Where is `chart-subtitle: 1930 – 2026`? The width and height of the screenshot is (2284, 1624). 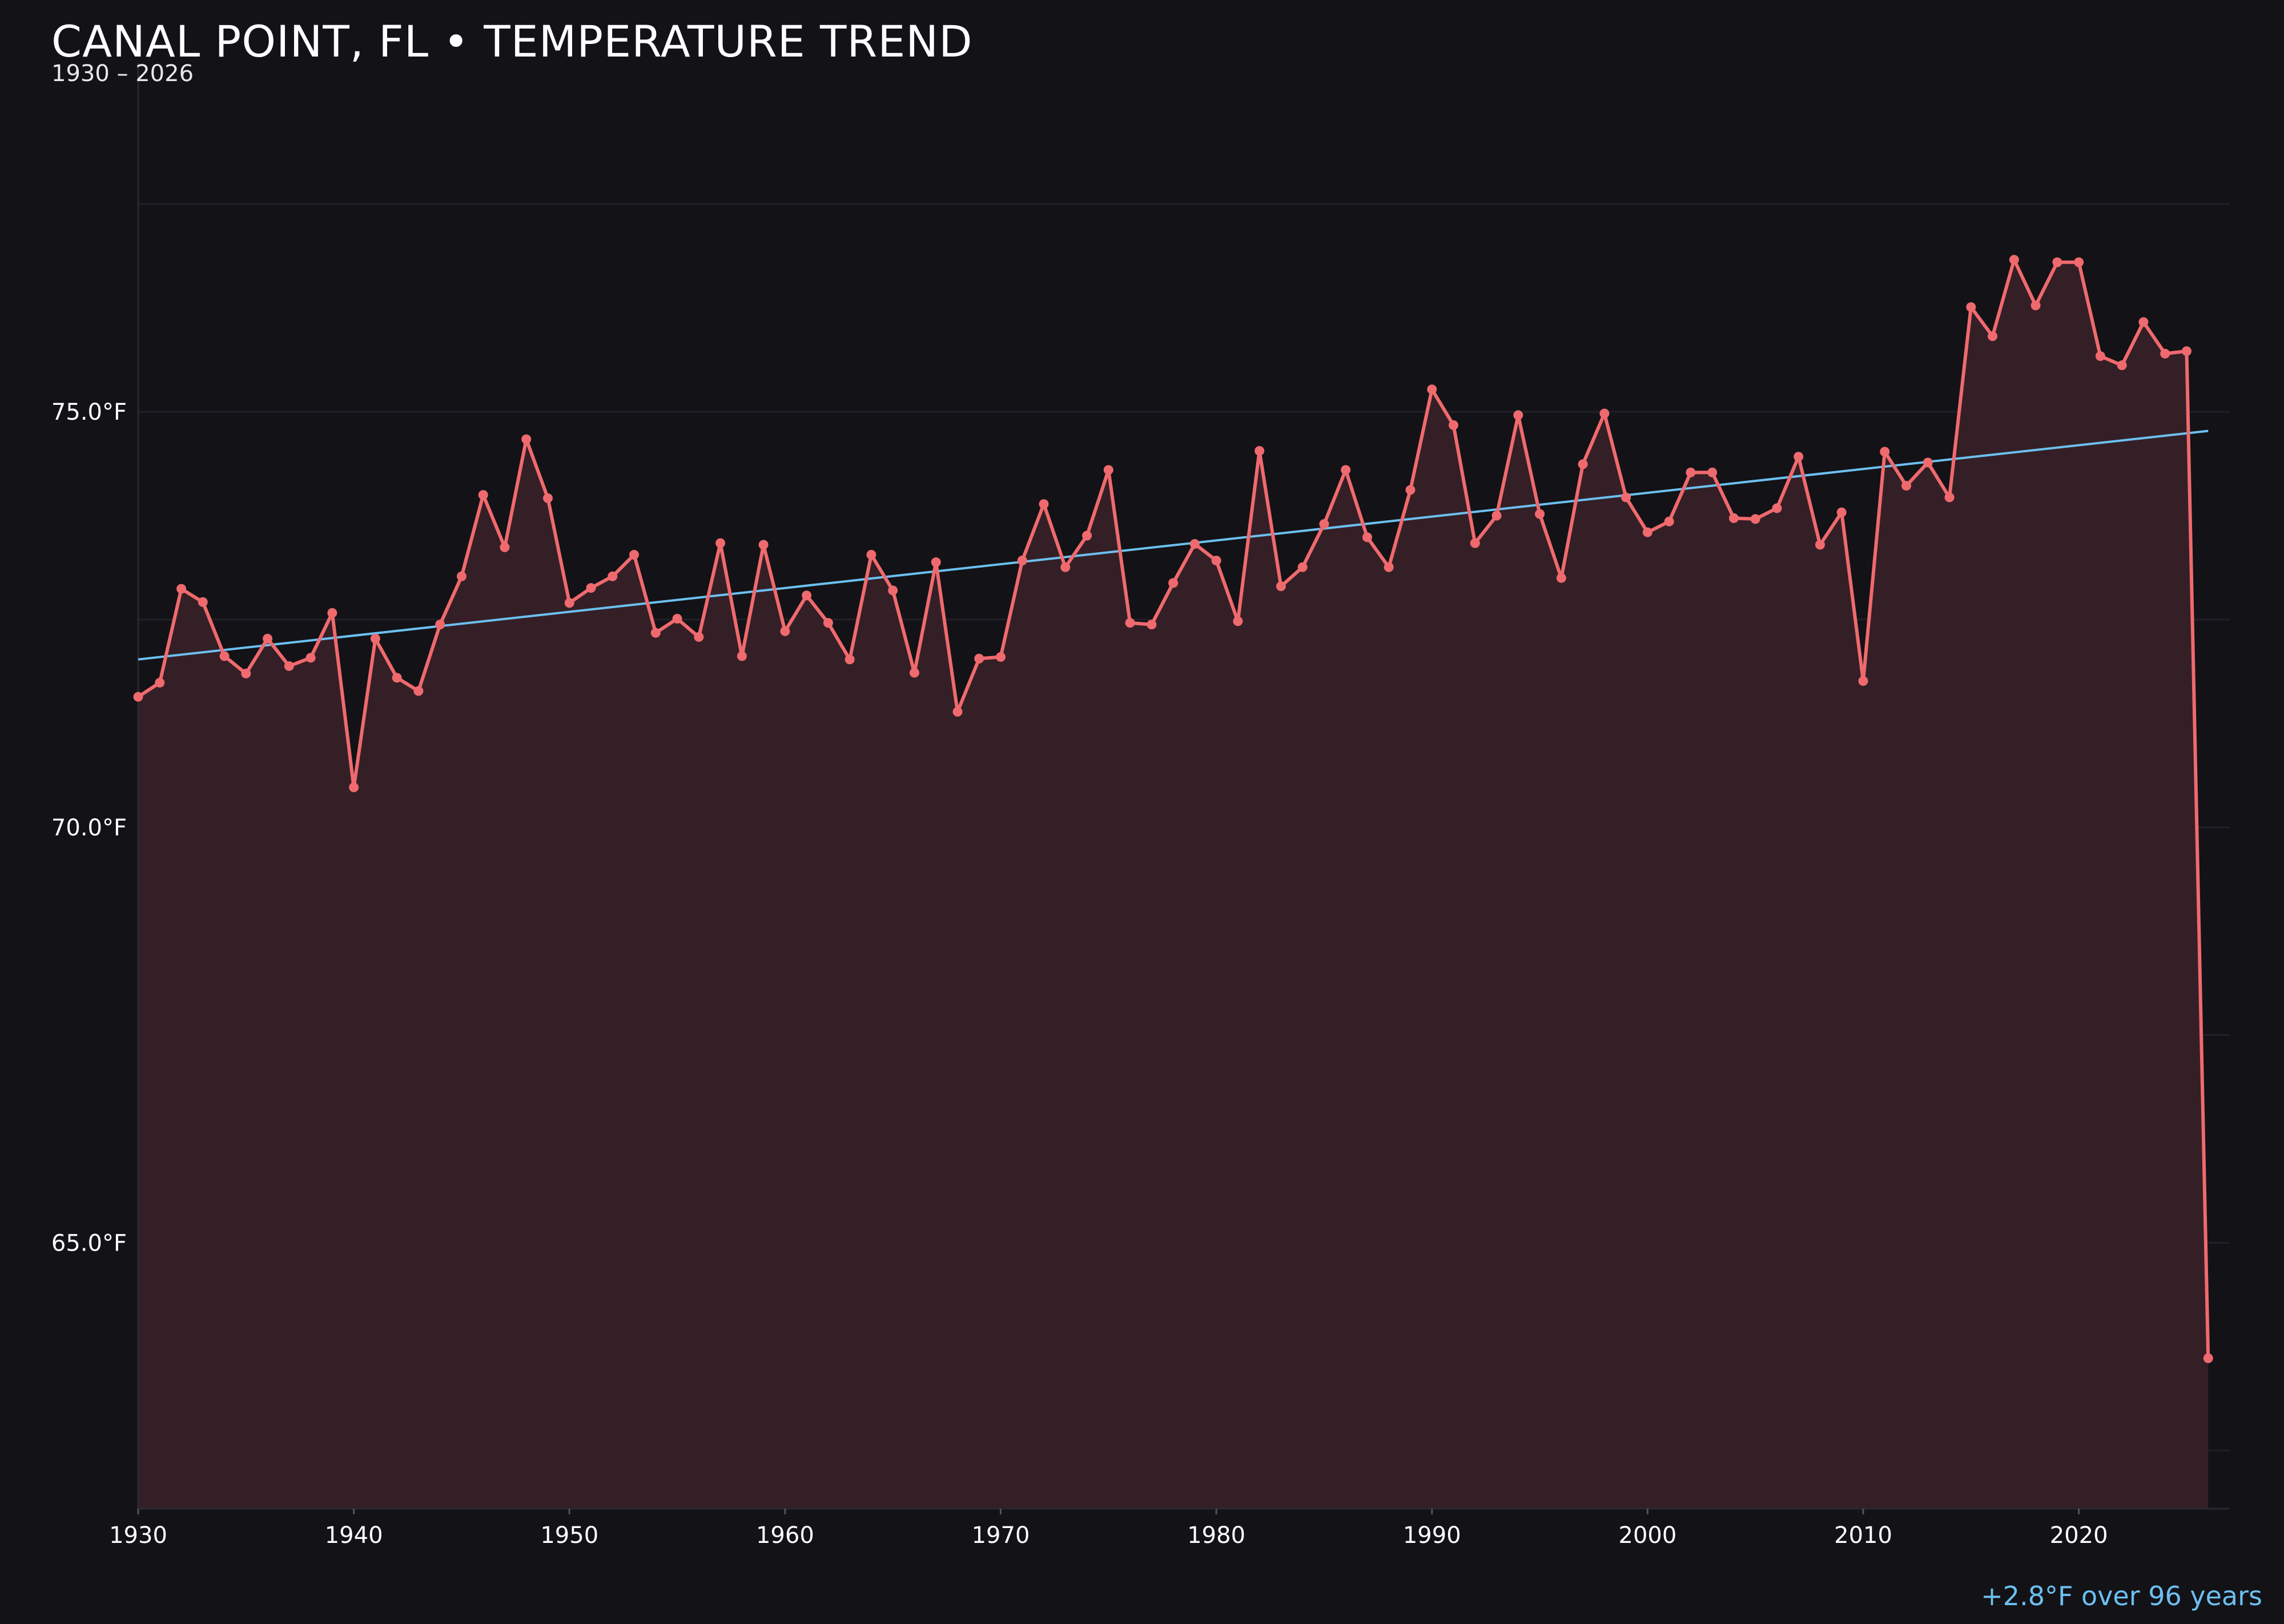 chart-subtitle: 1930 – 2026 is located at coordinates (122, 74).